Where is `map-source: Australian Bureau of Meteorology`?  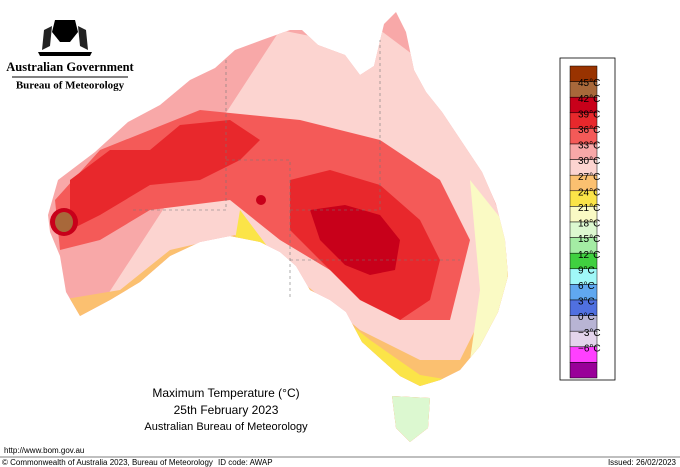
map-source: Australian Bureau of Meteorology is located at coordinates (226, 427).